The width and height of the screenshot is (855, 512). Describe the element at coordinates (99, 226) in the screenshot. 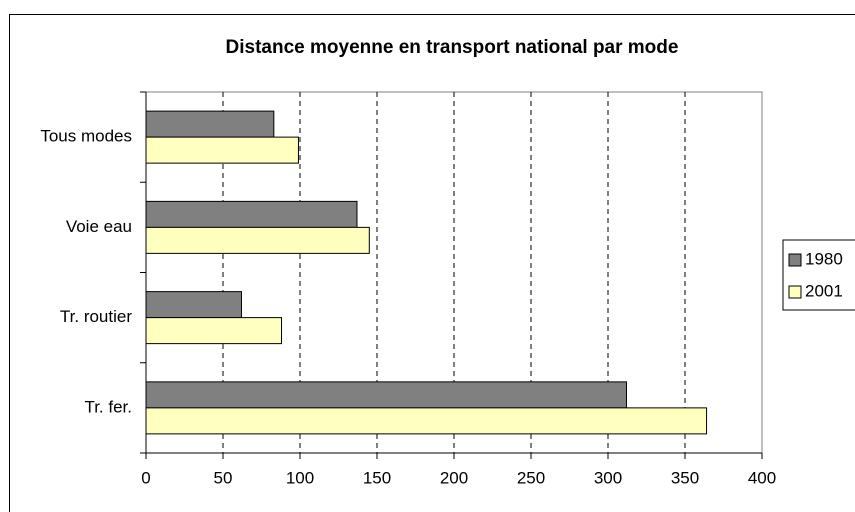

I see `y-tick-label: Voie eau` at that location.